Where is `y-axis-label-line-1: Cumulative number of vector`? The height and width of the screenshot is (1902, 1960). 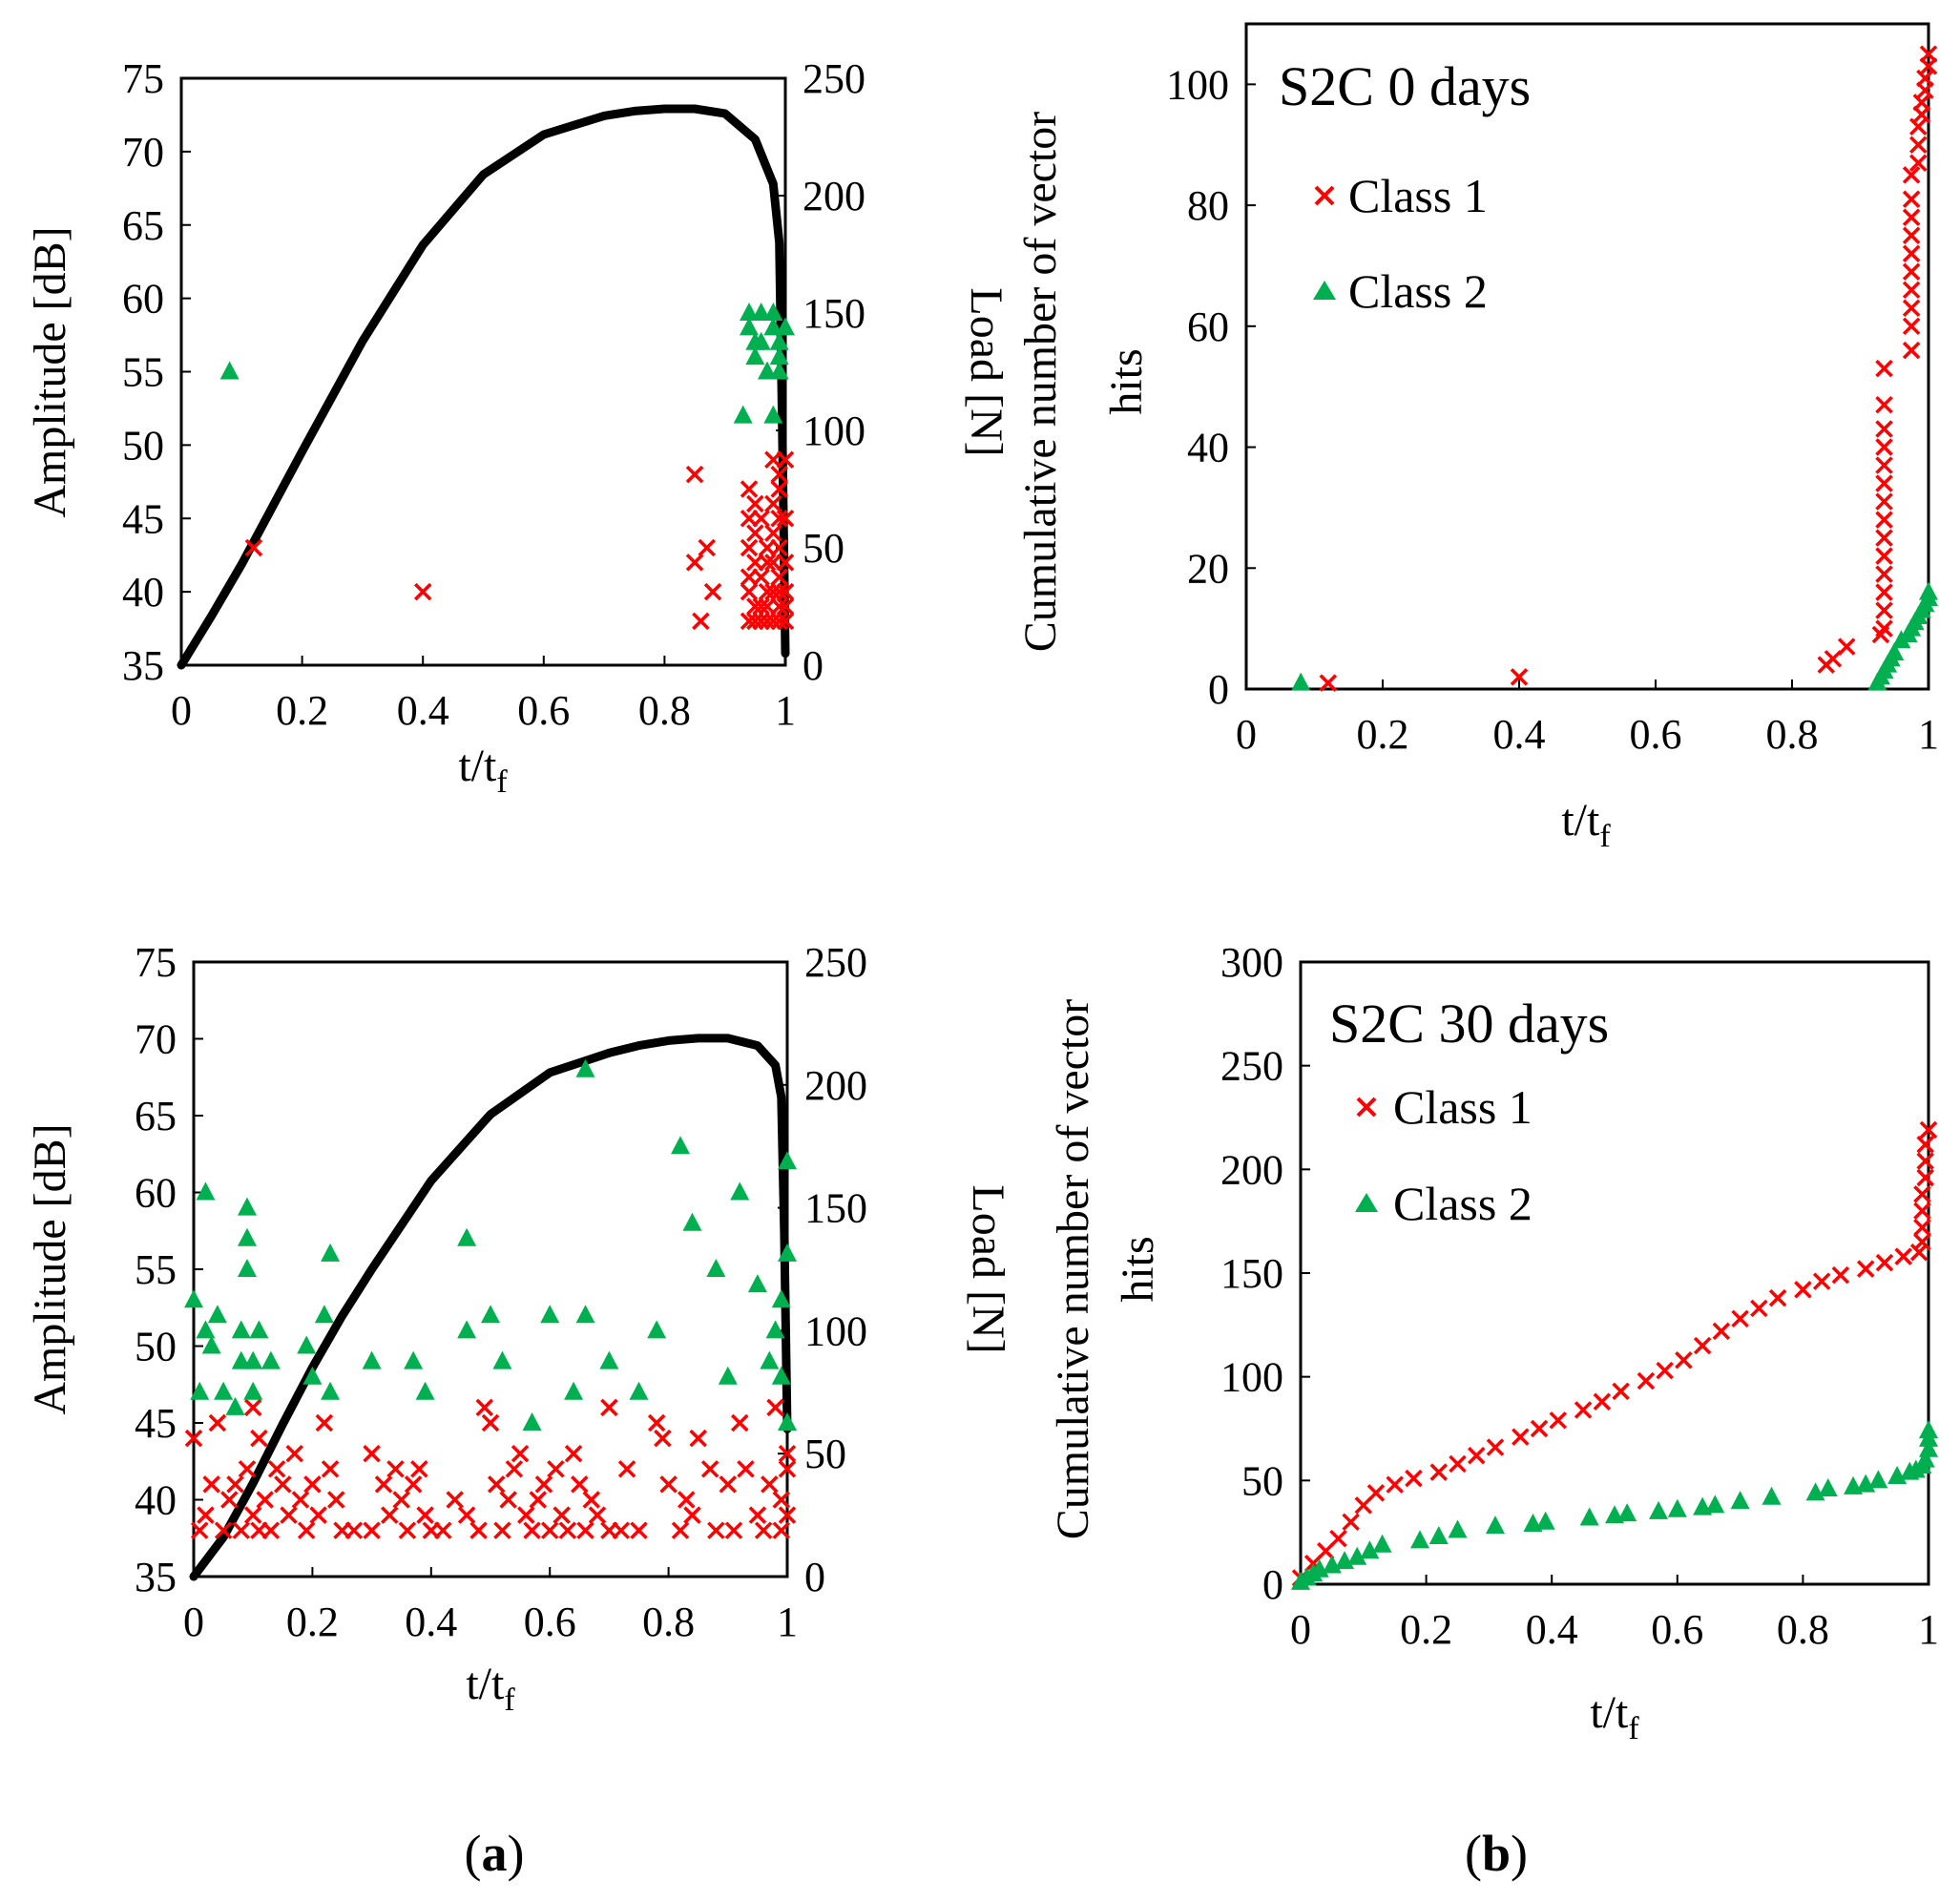 y-axis-label-line-1: Cumulative number of vector is located at coordinates (1073, 1269).